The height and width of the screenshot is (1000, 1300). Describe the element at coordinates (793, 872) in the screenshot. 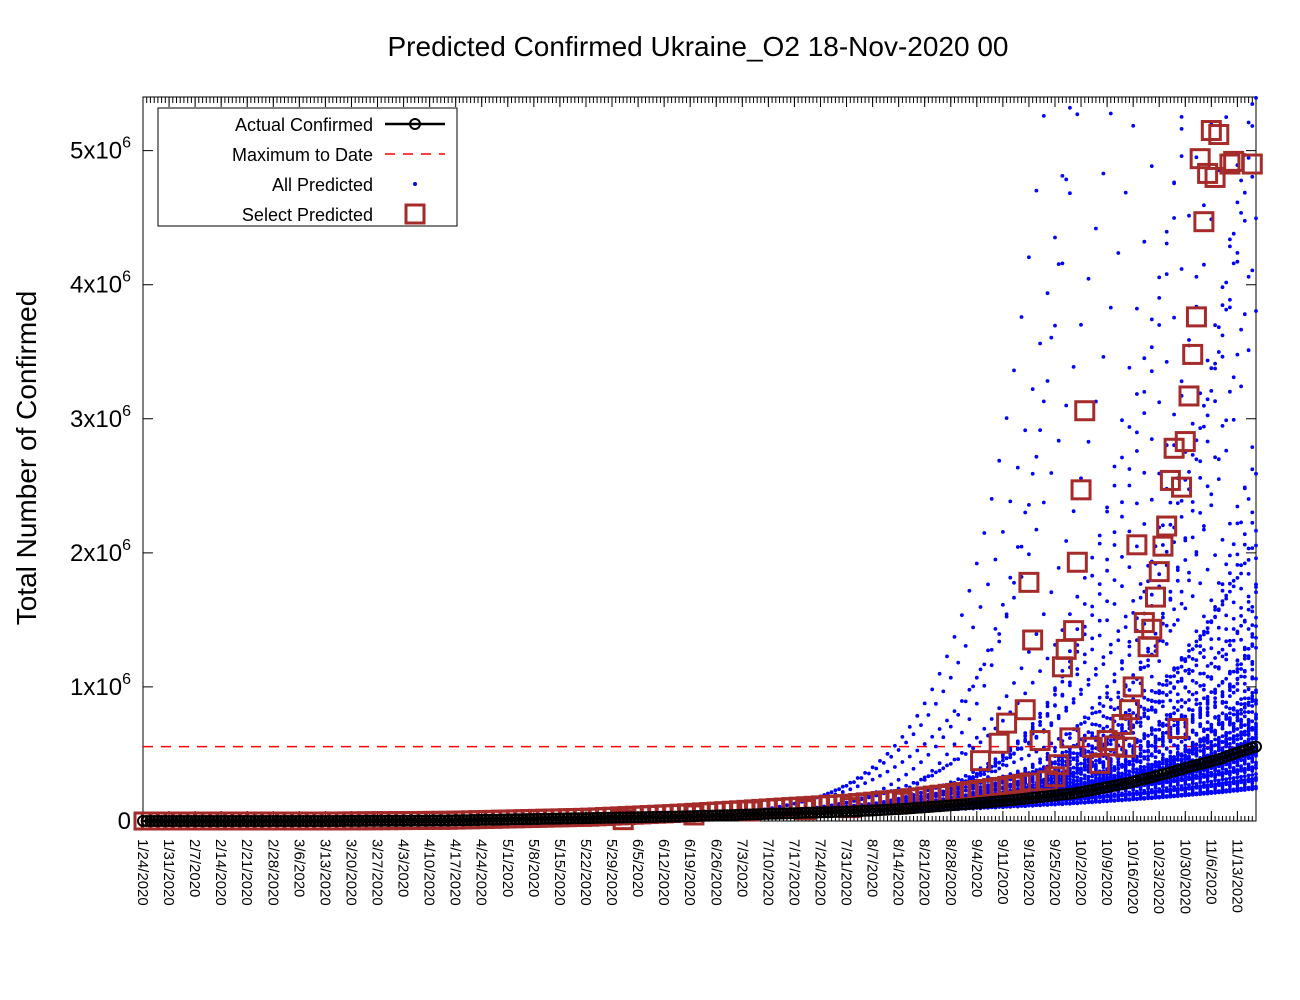

I see `x-tick-label: 7/17/2020` at that location.